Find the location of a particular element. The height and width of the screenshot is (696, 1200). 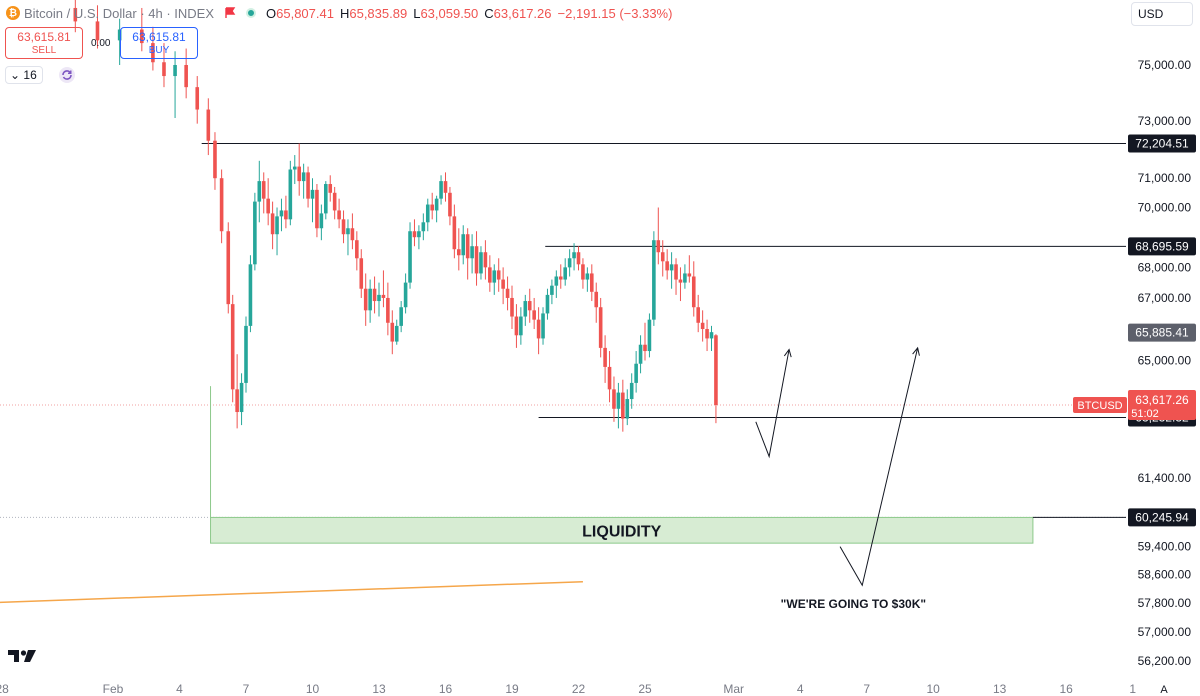

sell-button: 63,615.81 SELL is located at coordinates (44, 43).